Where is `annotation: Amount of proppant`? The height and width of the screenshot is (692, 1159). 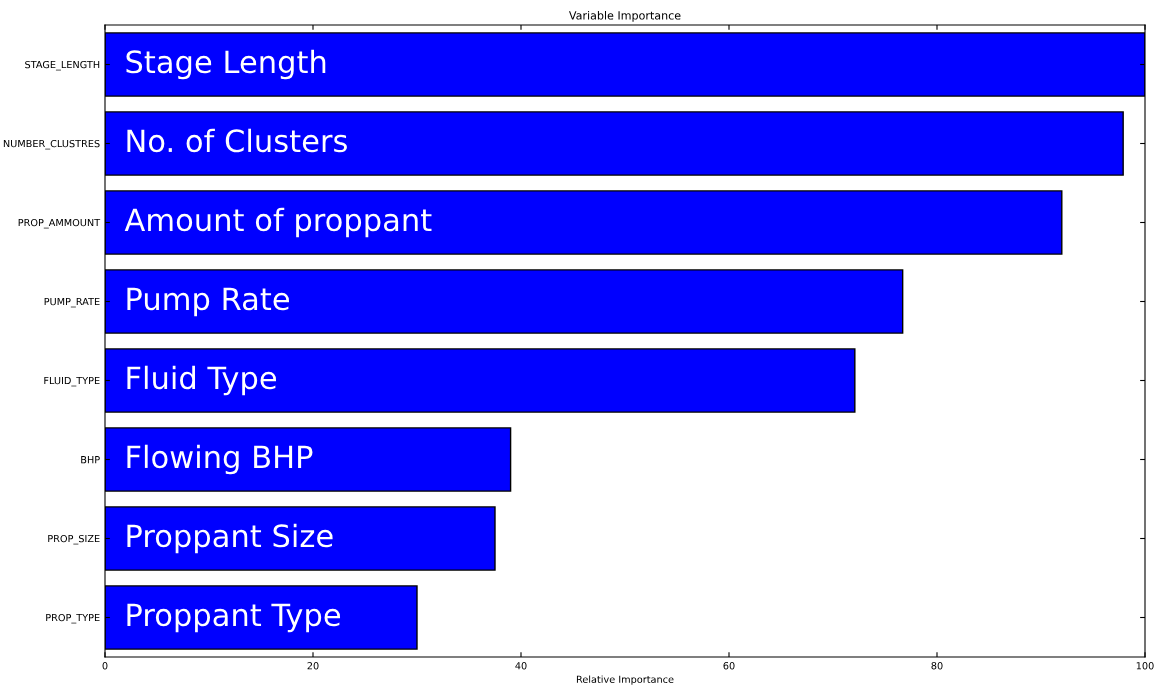 annotation: Amount of proppant is located at coordinates (278, 222).